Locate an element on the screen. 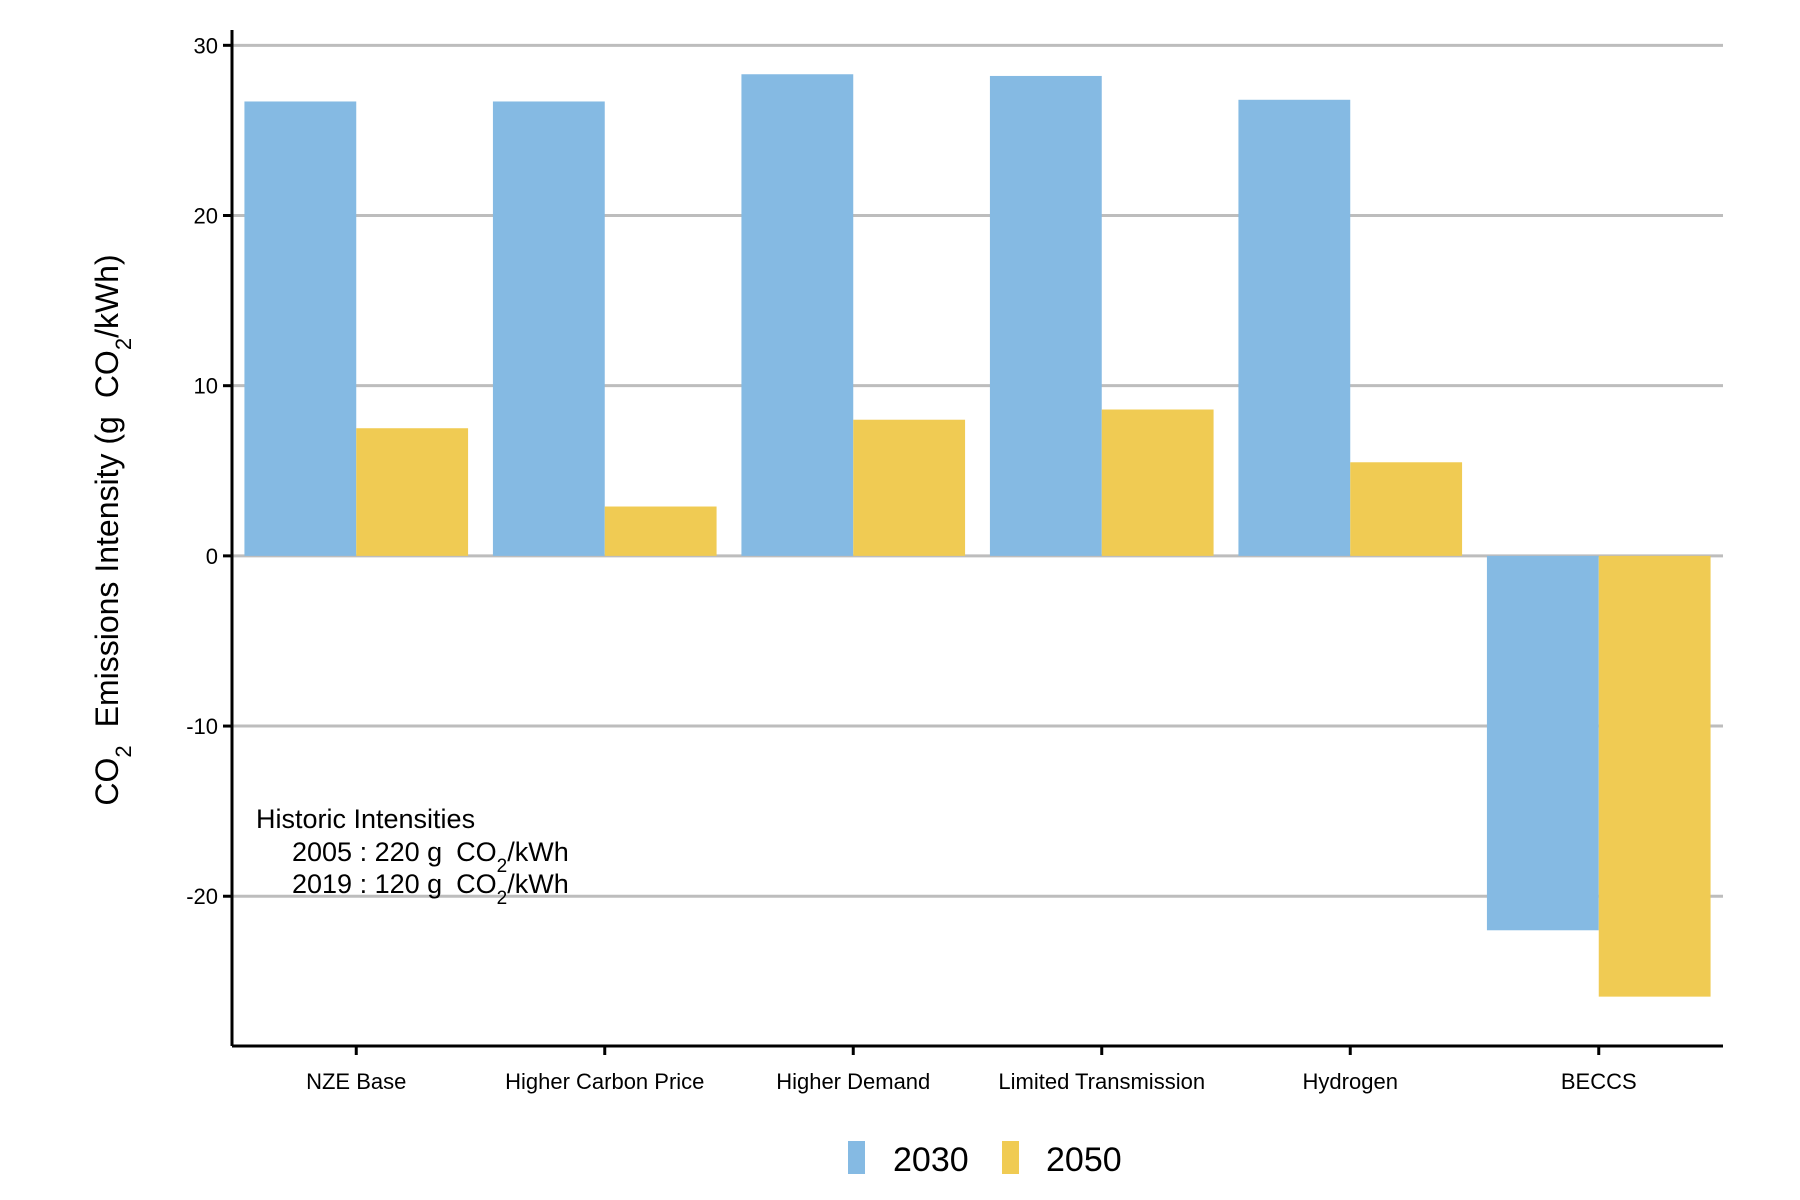  y-axis-title: CO2Emissions Intensity (gCO2/kWh) is located at coordinates (112, 529).